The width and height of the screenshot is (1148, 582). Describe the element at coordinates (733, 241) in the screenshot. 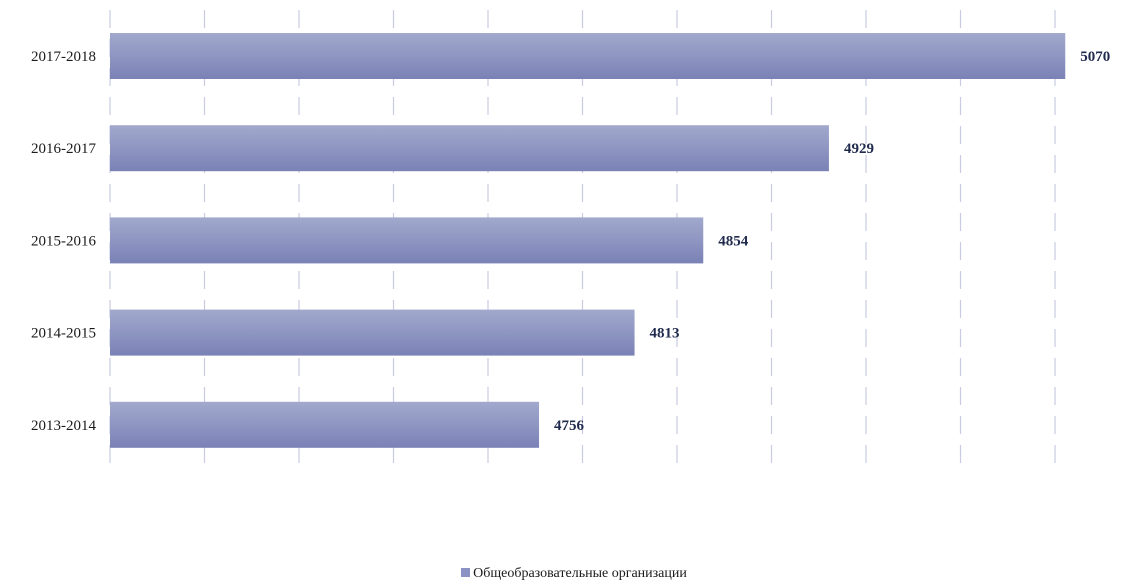

I see `value-label: 4854` at that location.